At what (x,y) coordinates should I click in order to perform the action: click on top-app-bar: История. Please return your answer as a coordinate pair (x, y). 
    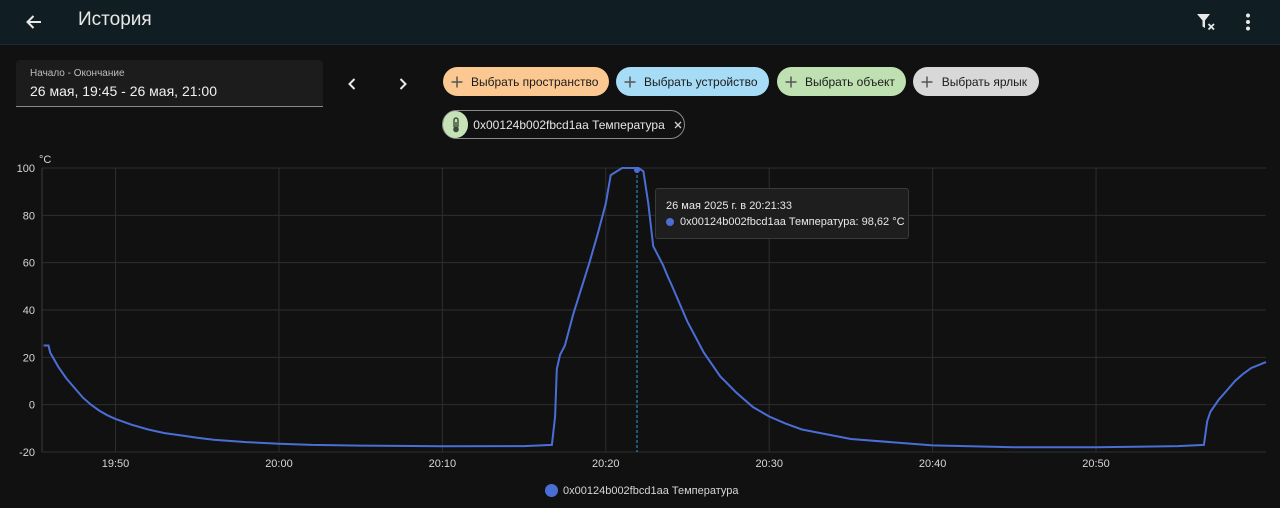
    Looking at the image, I should click on (640, 22).